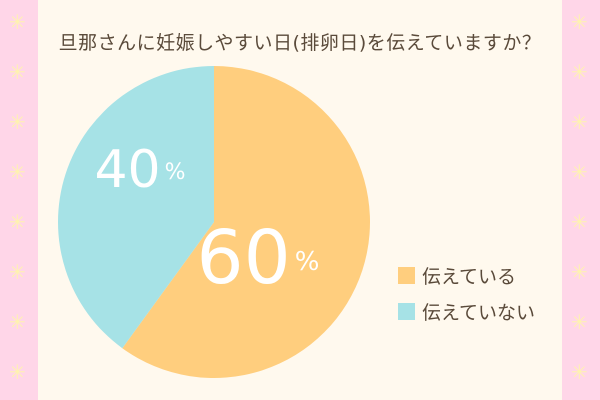 The height and width of the screenshot is (400, 600). Describe the element at coordinates (139, 170) in the screenshot. I see `pie-data-label-not-told: 40%` at that location.